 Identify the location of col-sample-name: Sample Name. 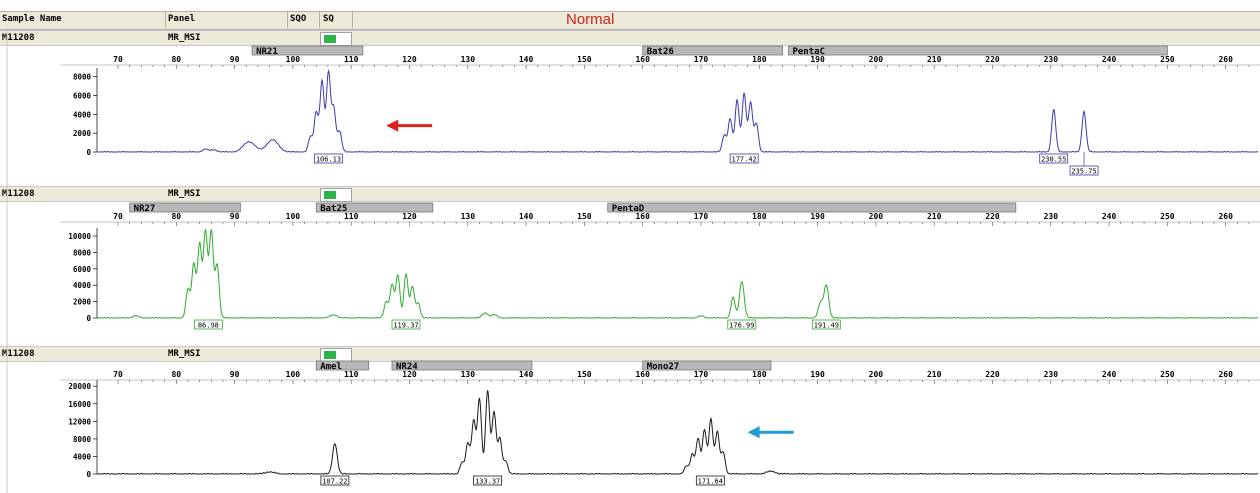
(32, 19).